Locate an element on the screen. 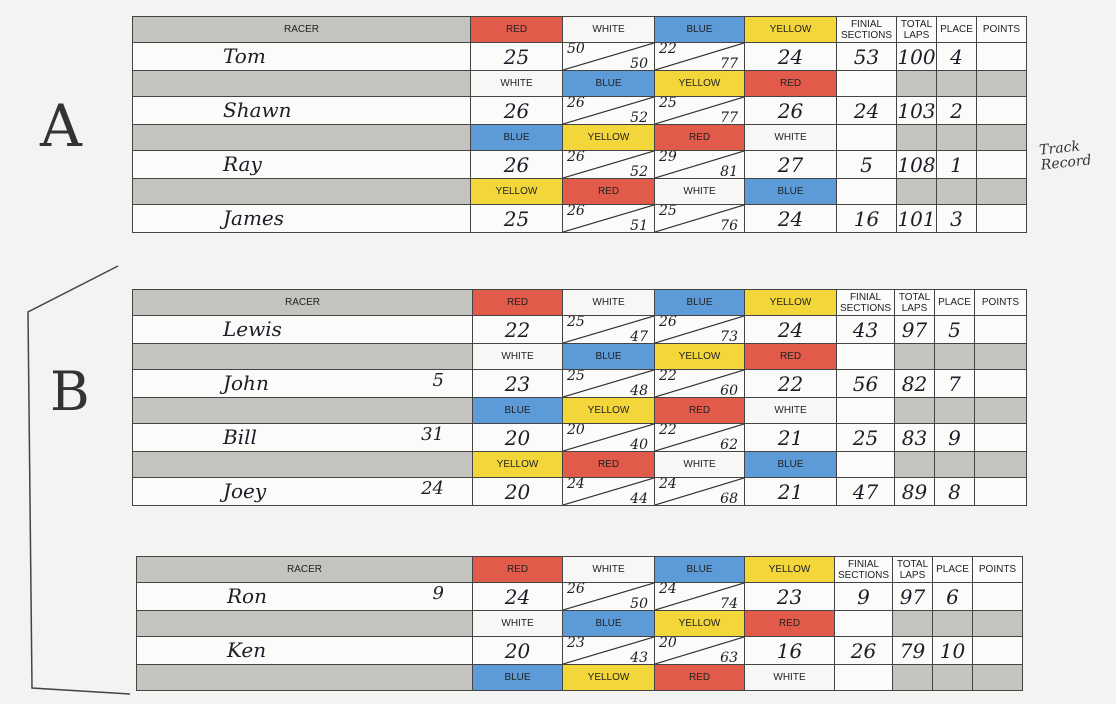 The height and width of the screenshot is (704, 1116). lane-header-red: RED is located at coordinates (517, 569).